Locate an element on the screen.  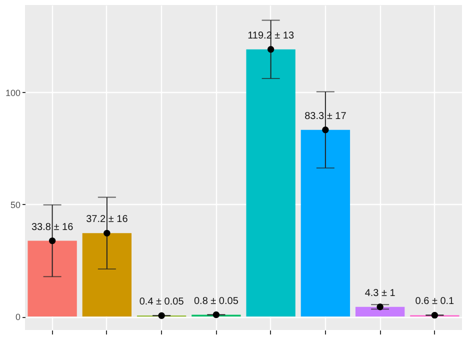
y-tick-label: 100 is located at coordinates (12, 93).